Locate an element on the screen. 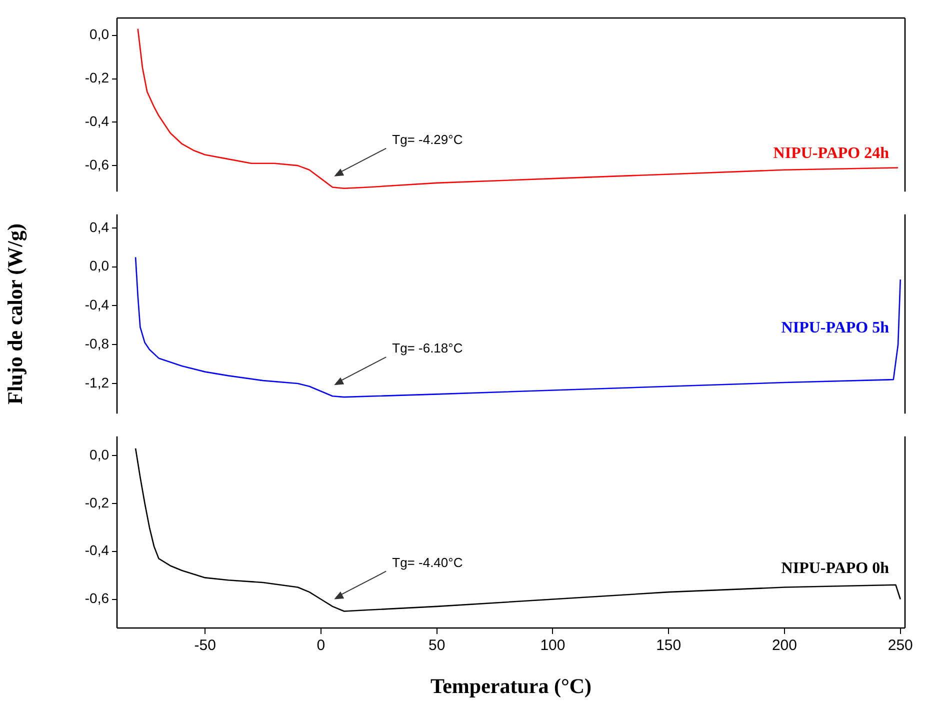 This screenshot has width=925, height=704. annotation: Tg= -6.18°C is located at coordinates (427, 348).